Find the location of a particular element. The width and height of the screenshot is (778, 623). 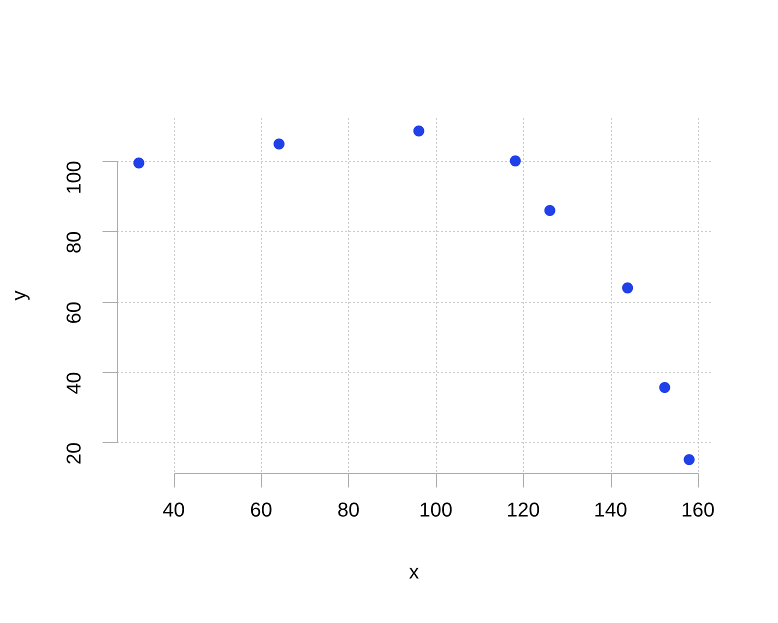

x-tick-label: 80 is located at coordinates (348, 511).